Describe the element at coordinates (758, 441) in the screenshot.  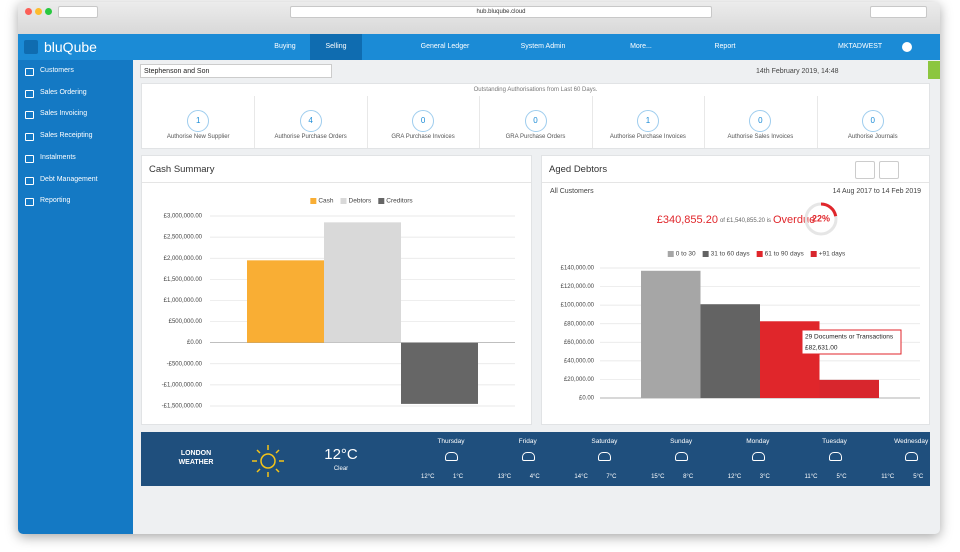
I see `forecast-day: Monday` at that location.